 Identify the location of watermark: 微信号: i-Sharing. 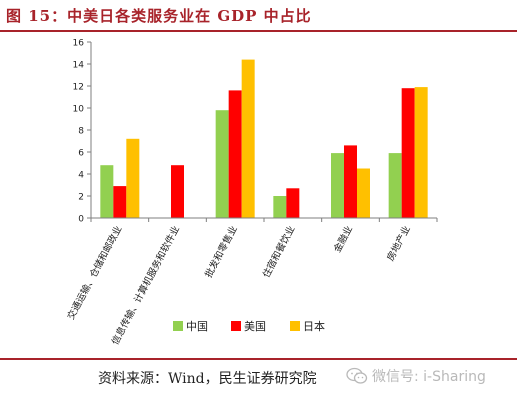
(416, 376).